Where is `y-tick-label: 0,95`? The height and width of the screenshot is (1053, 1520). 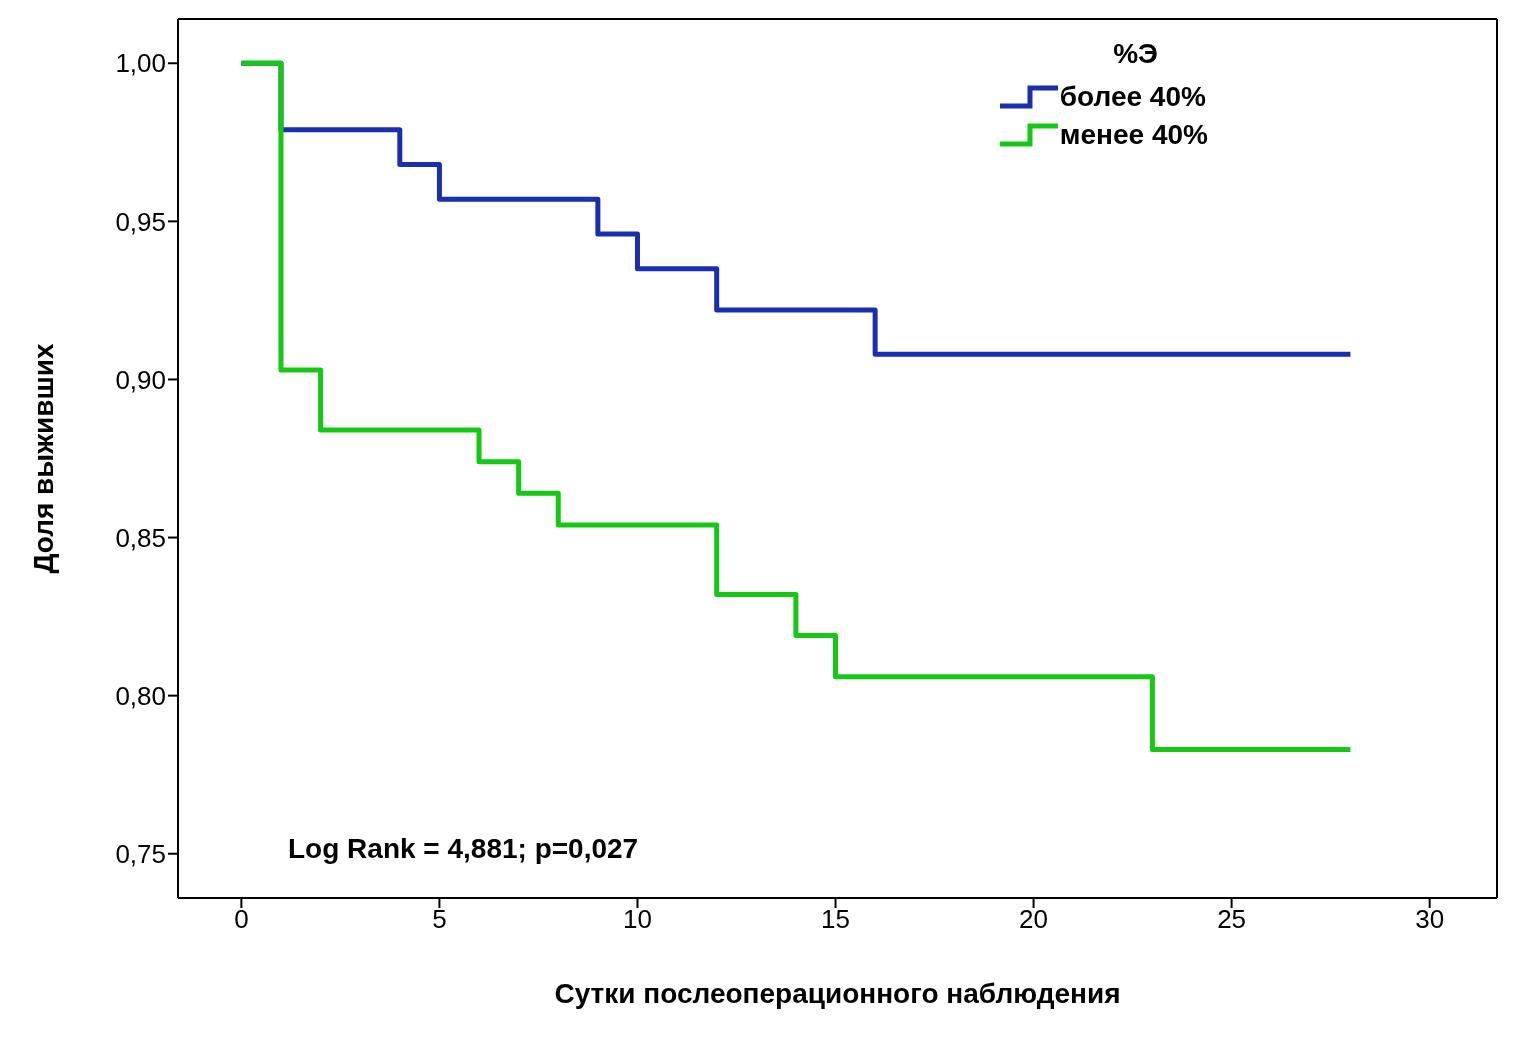 y-tick-label: 0,95 is located at coordinates (140, 221).